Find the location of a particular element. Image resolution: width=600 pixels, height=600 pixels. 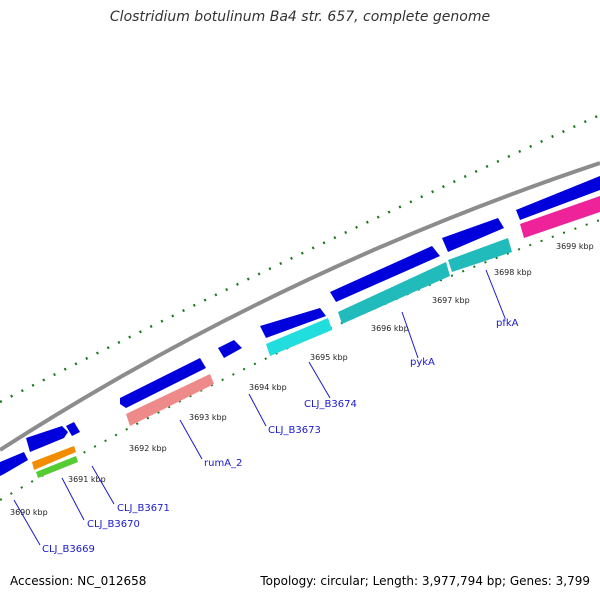

gene-name-label: CLJ_B3673 is located at coordinates (294, 430).